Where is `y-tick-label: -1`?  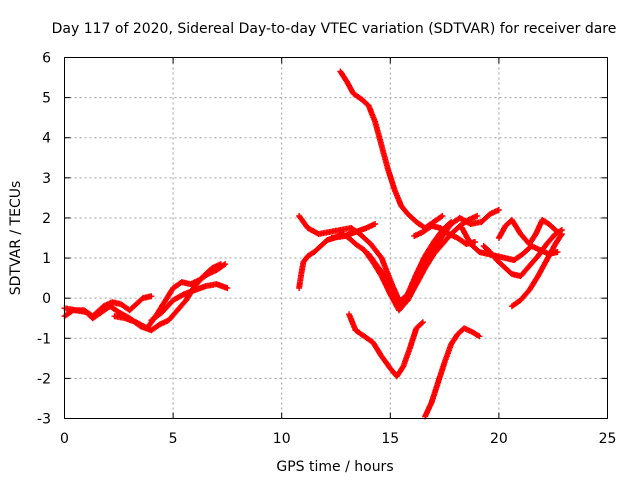
y-tick-label: -1 is located at coordinates (44, 339).